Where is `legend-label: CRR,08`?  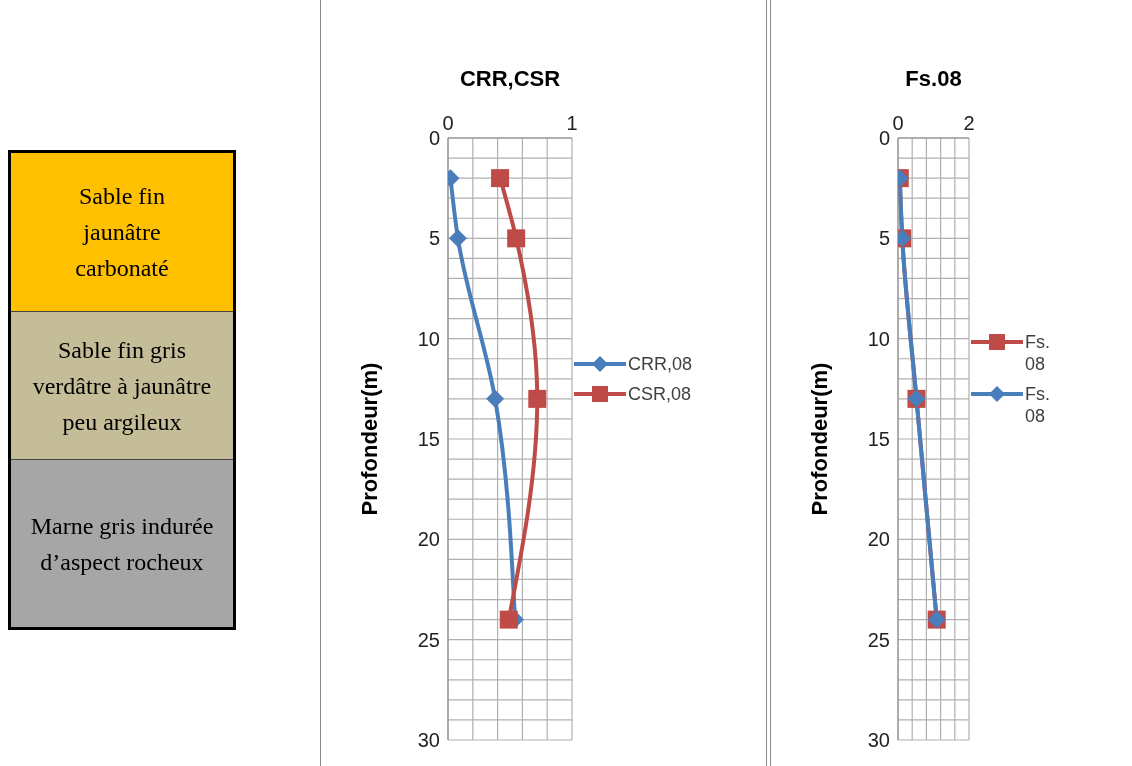
legend-label: CRR,08 is located at coordinates (661, 364).